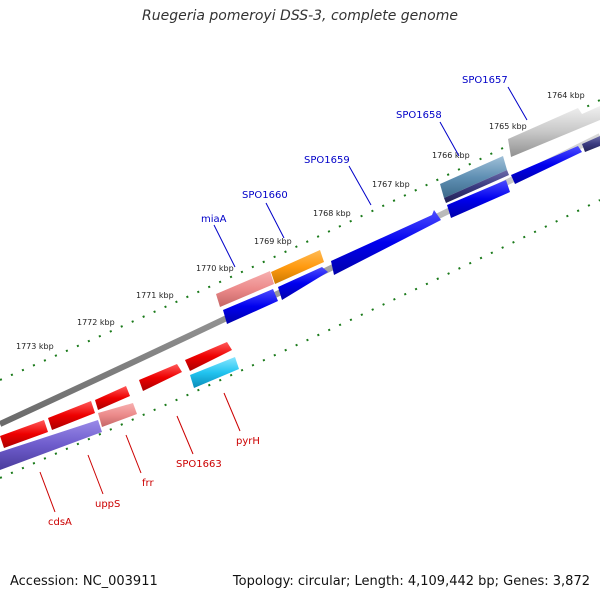  I want to click on gene-label-spo1659: SPO1659, so click(327, 160).